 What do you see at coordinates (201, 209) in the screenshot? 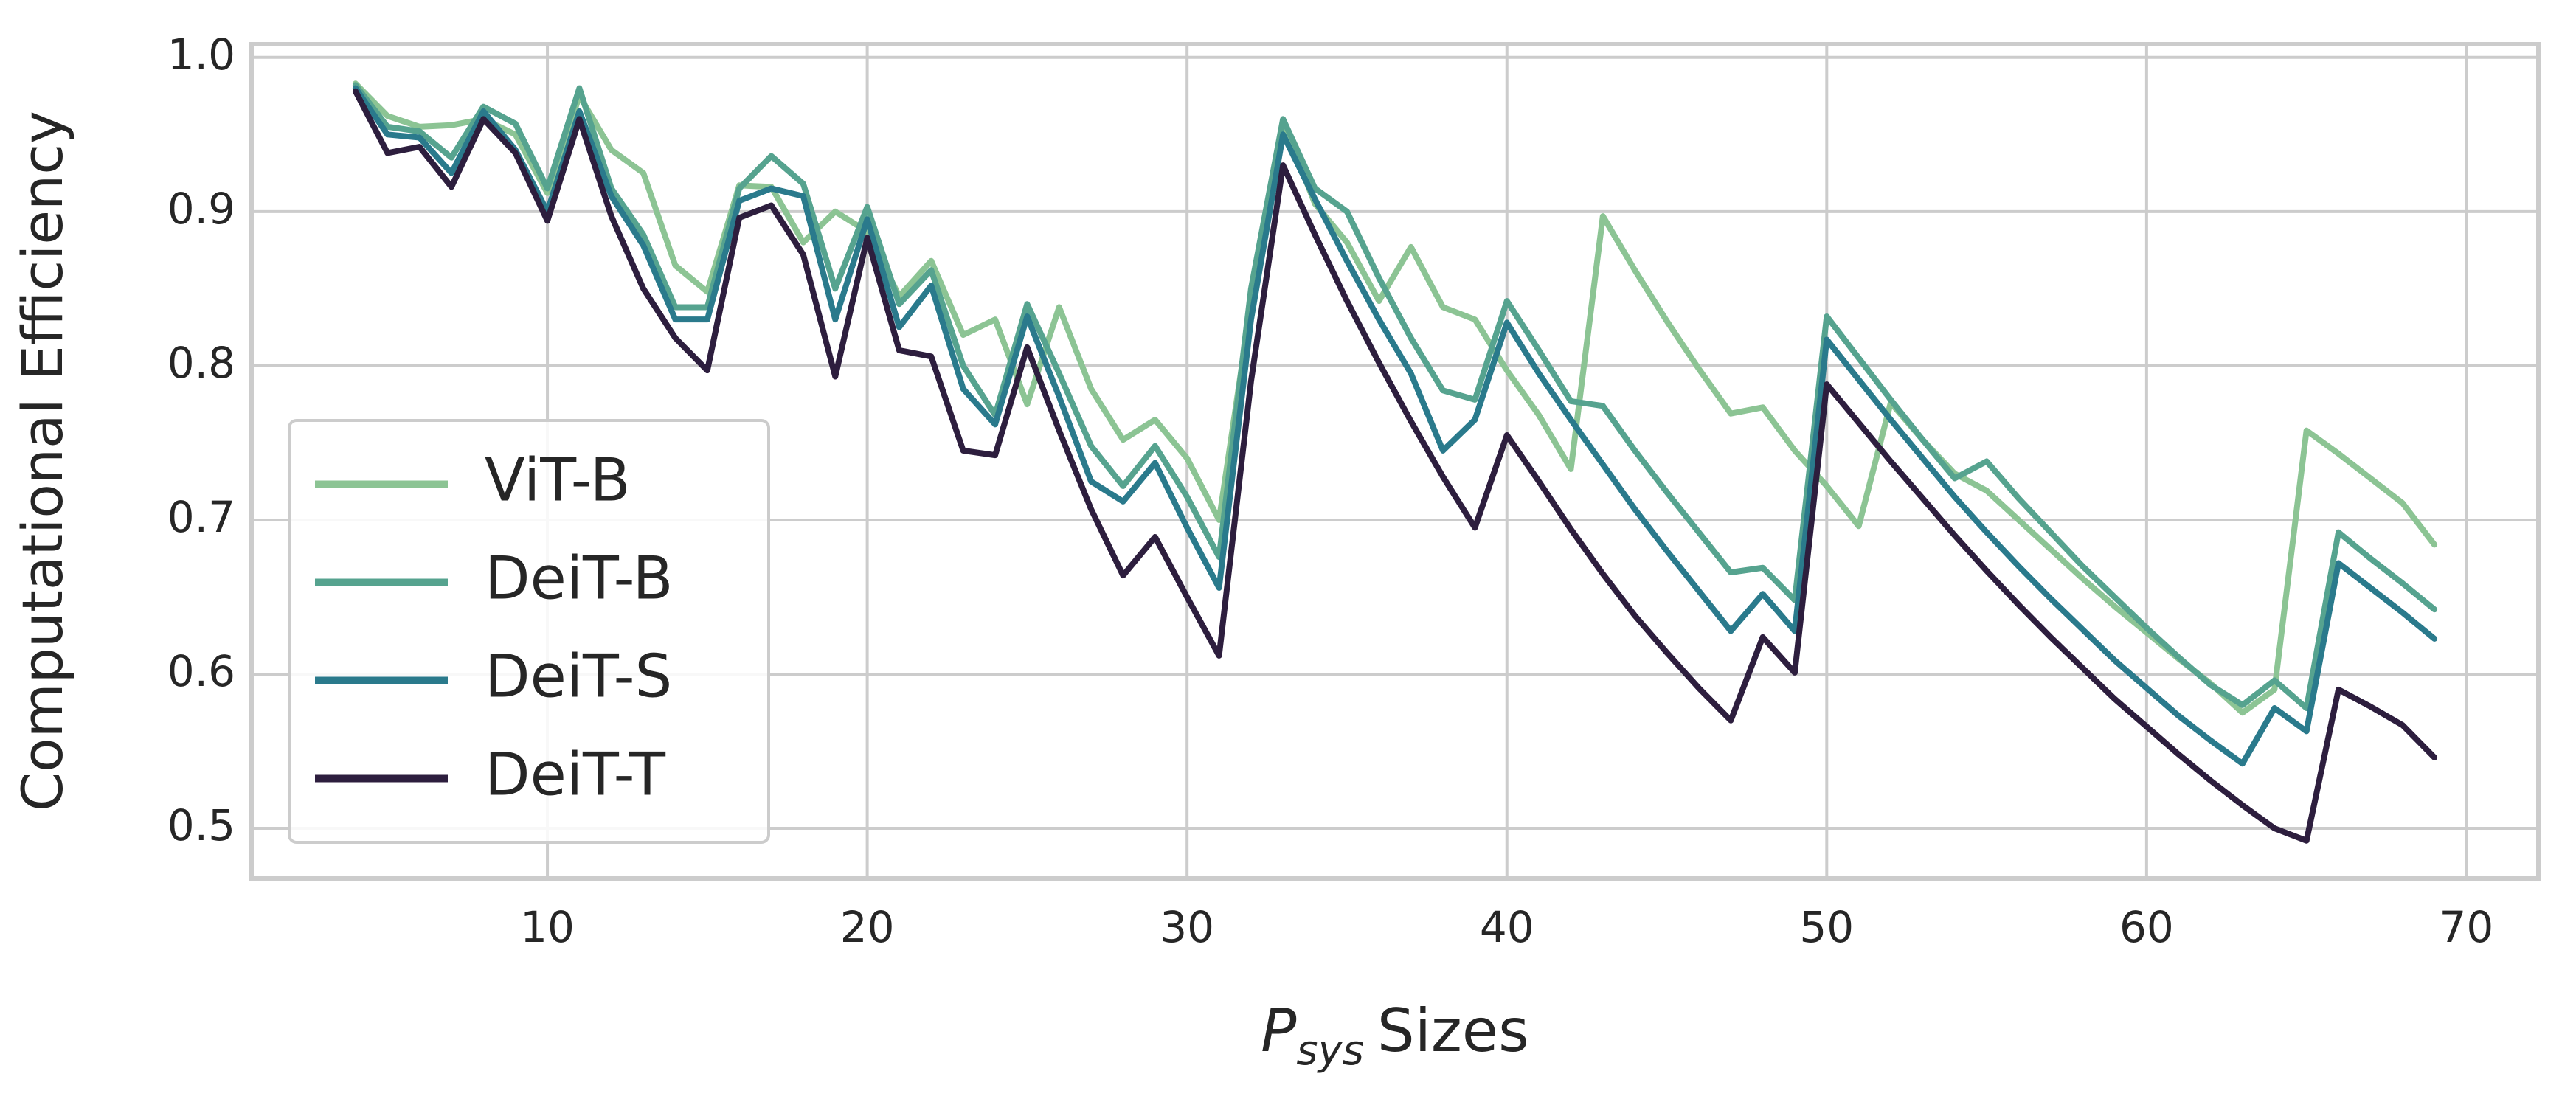
I see `y-tick-label: 0.9` at bounding box center [201, 209].